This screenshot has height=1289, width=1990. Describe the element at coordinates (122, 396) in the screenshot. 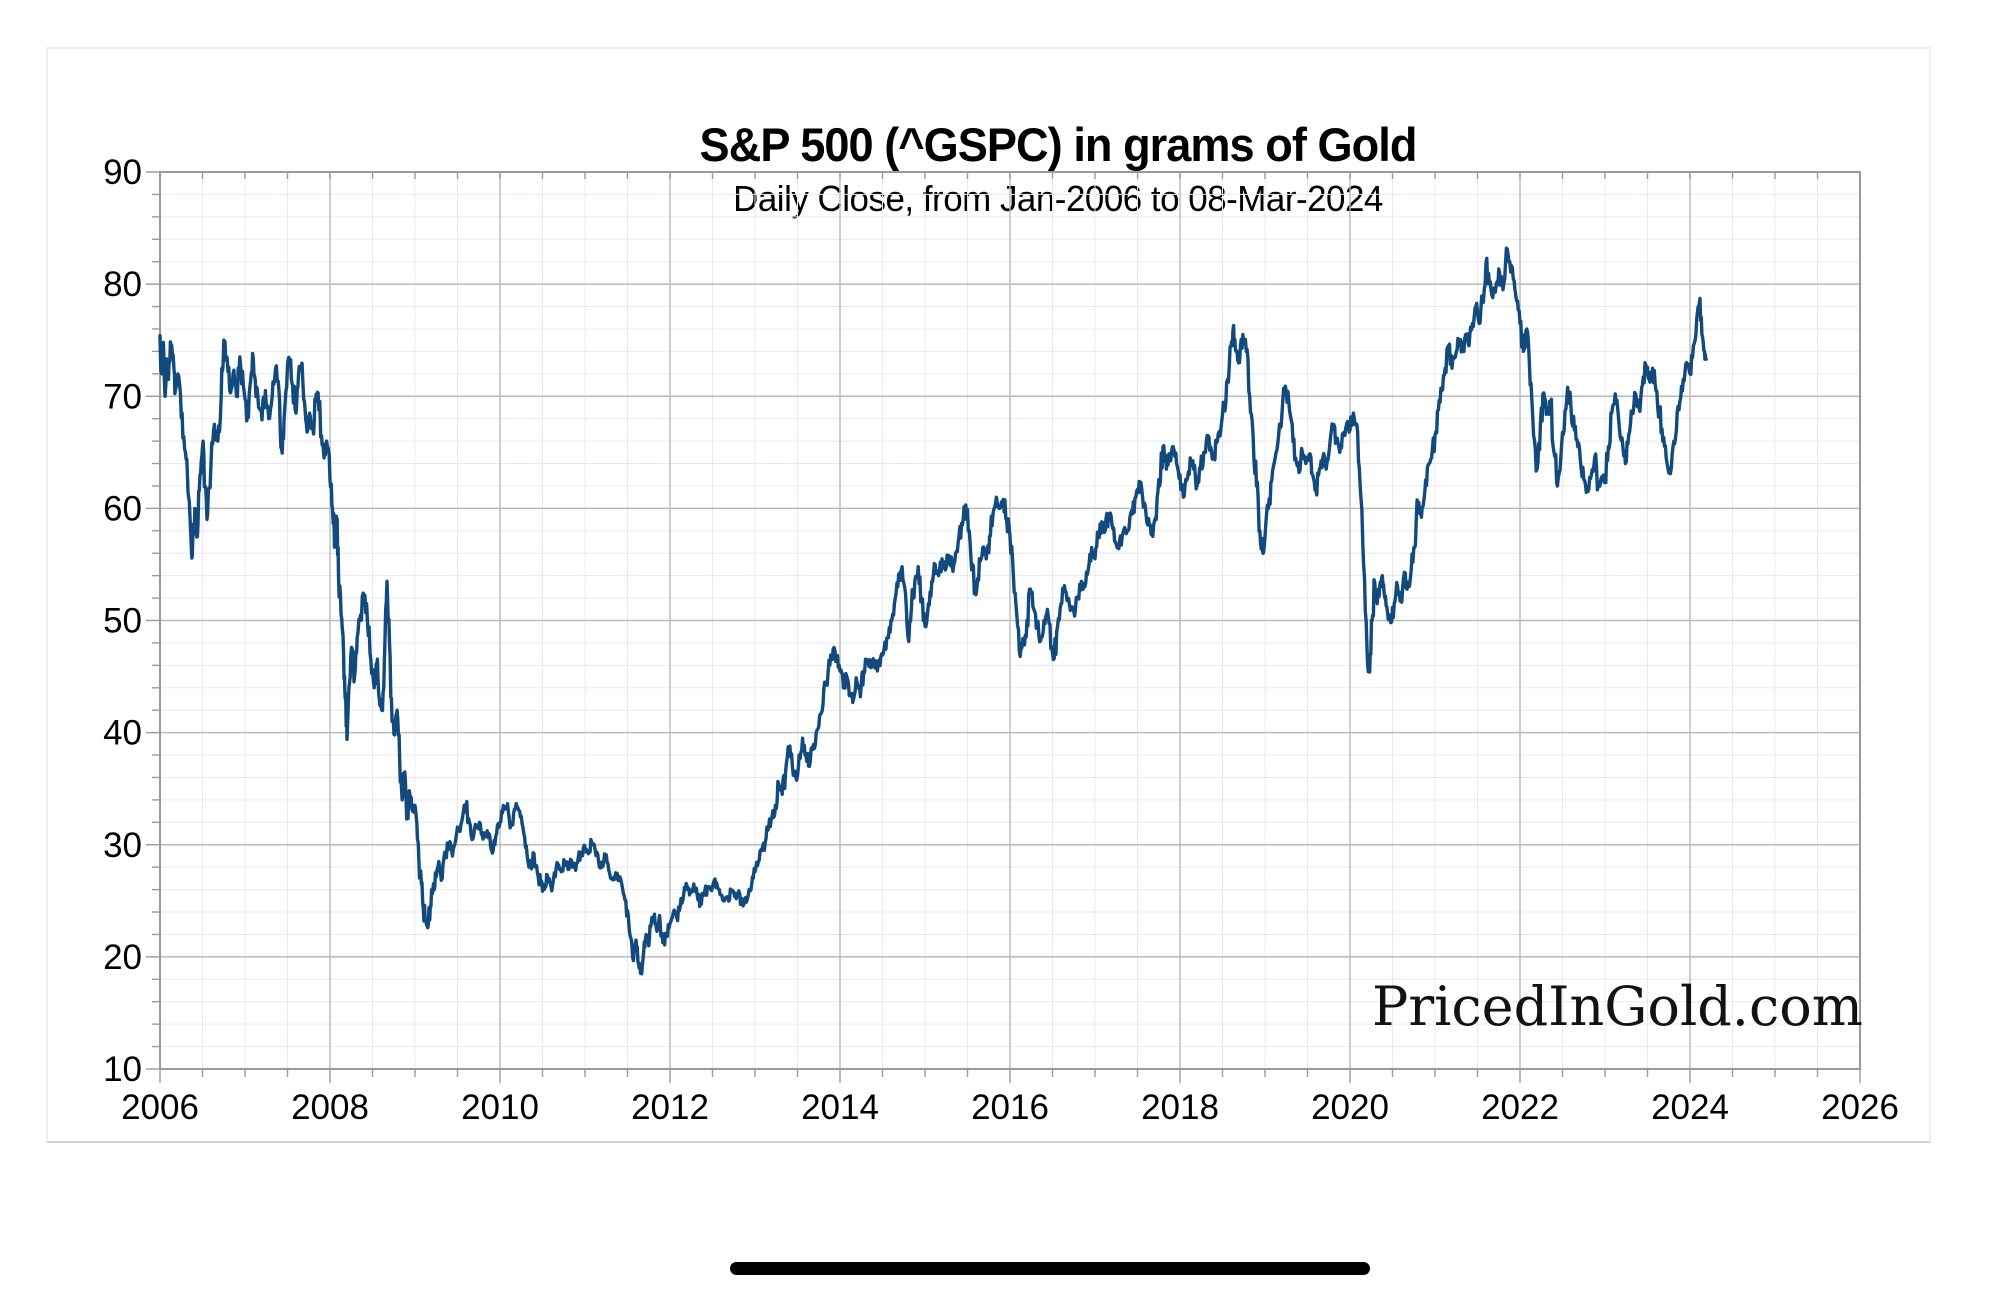

I see `svg-text: 70` at that location.